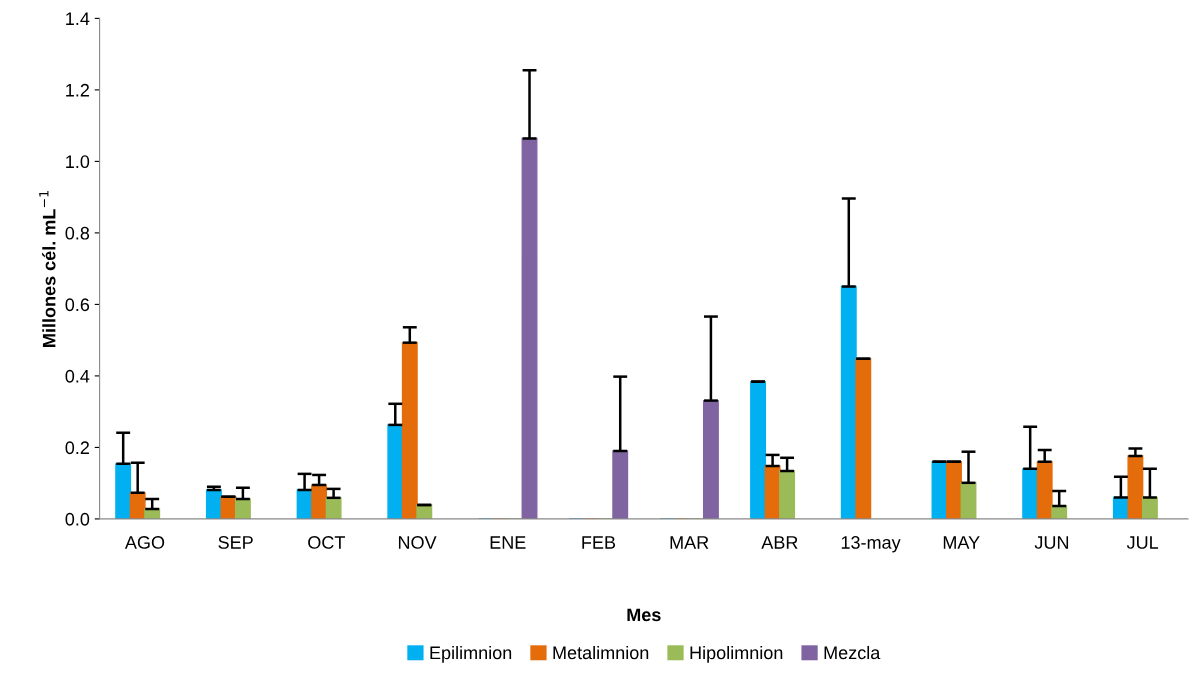  Describe the element at coordinates (47, 269) in the screenshot. I see `y-axis-title: Millones cél. mL$^{−1}$` at that location.